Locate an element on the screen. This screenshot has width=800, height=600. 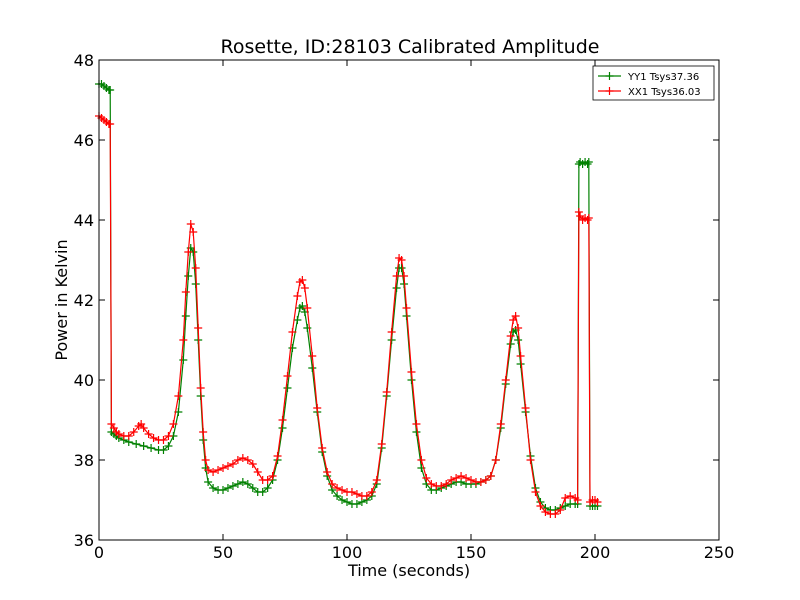
x-tick-label: 250 is located at coordinates (719, 552).